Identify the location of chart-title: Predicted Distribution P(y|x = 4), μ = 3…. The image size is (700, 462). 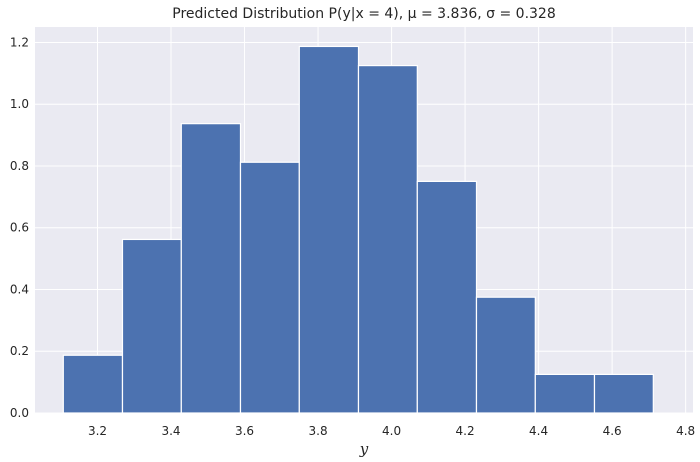
(364, 14).